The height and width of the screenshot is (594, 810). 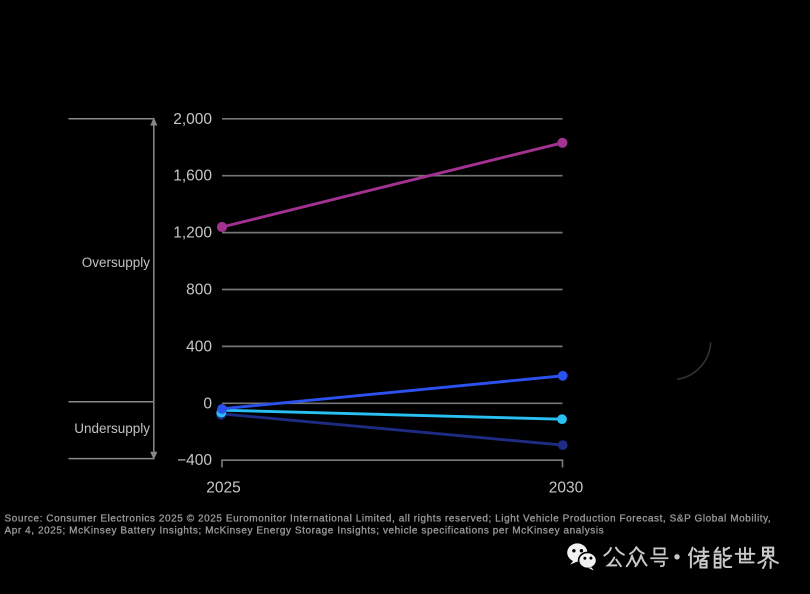 What do you see at coordinates (566, 487) in the screenshot?
I see `svg-text: 2030` at bounding box center [566, 487].